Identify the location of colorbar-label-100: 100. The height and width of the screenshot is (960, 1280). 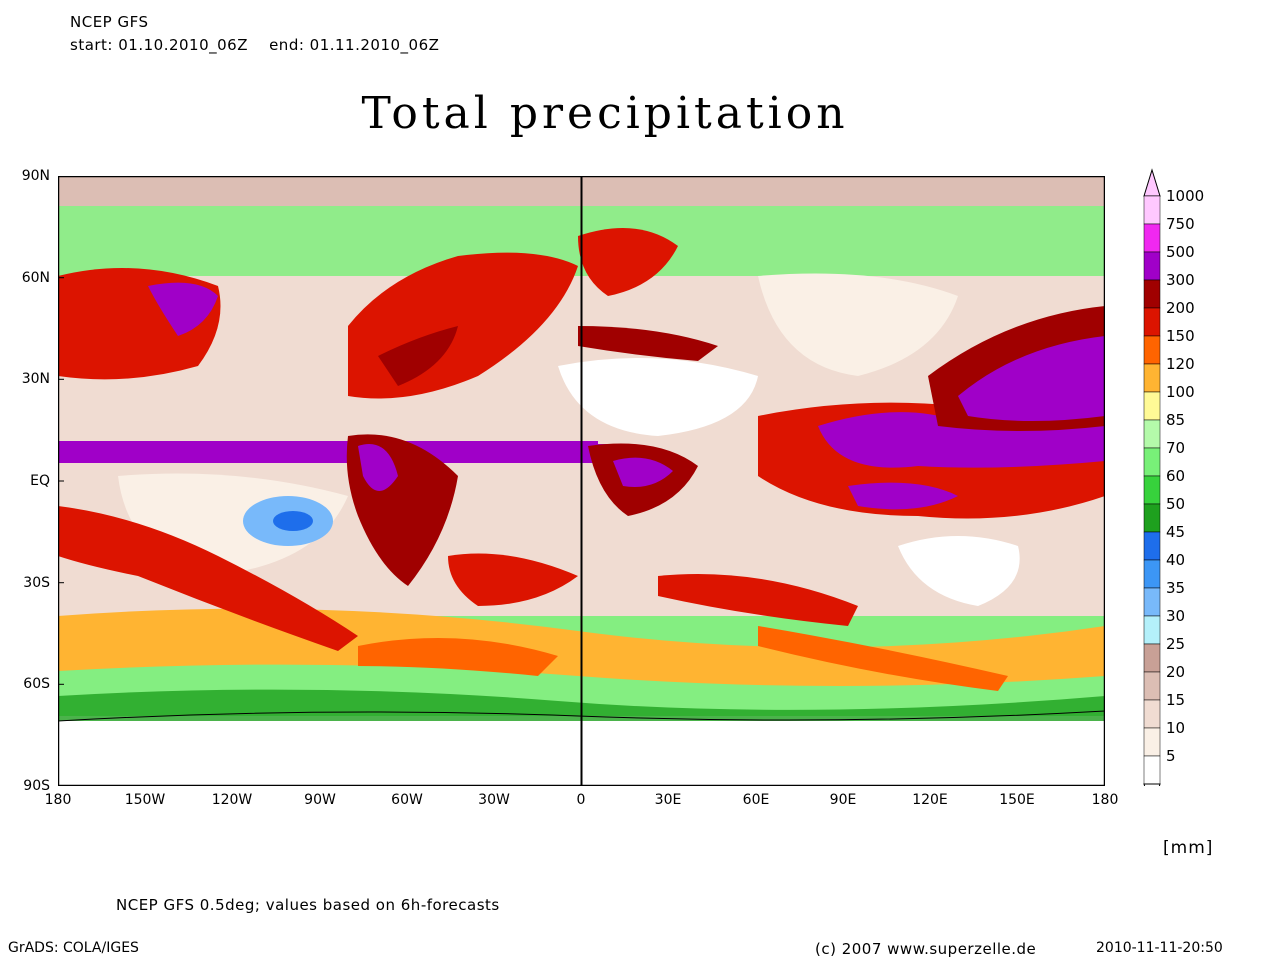
(1180, 392).